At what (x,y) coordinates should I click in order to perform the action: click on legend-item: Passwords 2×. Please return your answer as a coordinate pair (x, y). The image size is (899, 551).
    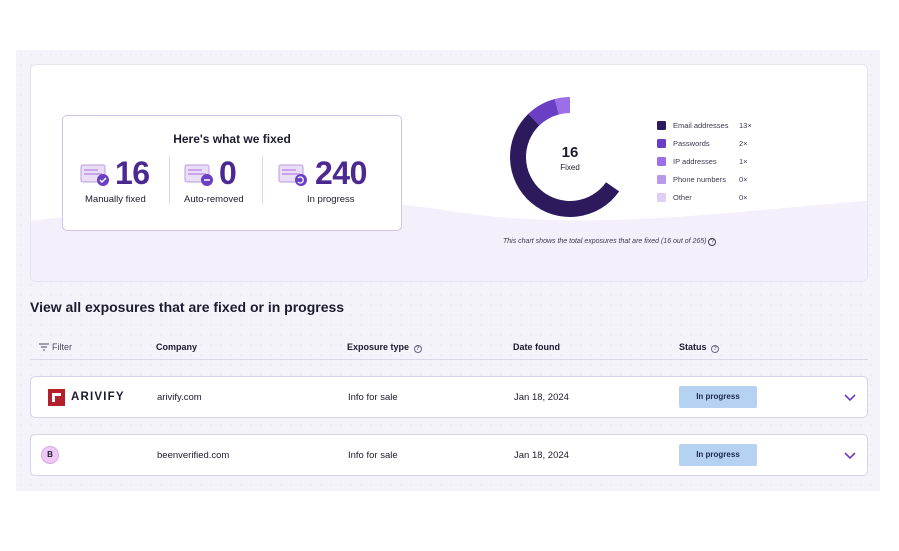
    Looking at the image, I should click on (712, 146).